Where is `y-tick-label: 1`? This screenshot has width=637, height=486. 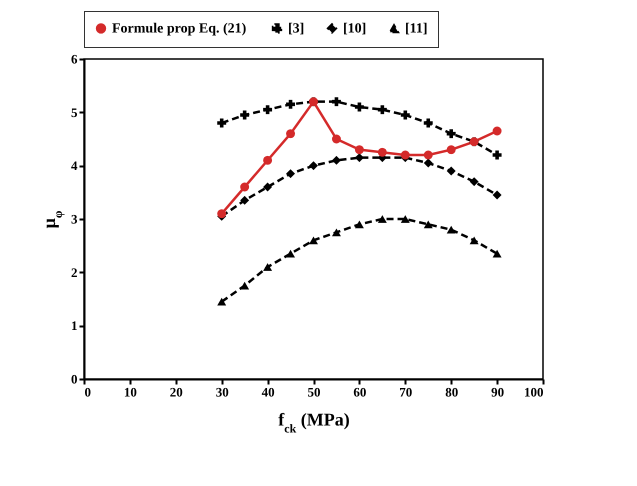 y-tick-label: 1 is located at coordinates (74, 326).